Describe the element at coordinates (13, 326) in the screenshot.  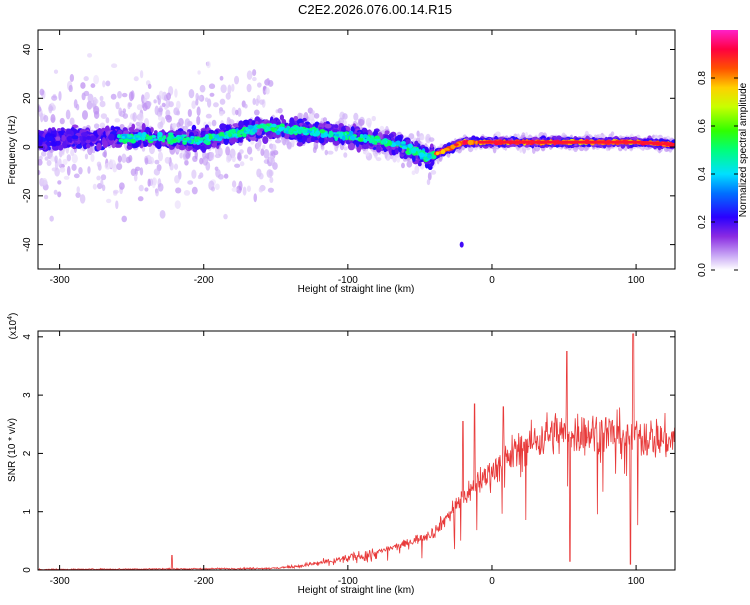
I see `snr-scale-note: (x104)` at that location.